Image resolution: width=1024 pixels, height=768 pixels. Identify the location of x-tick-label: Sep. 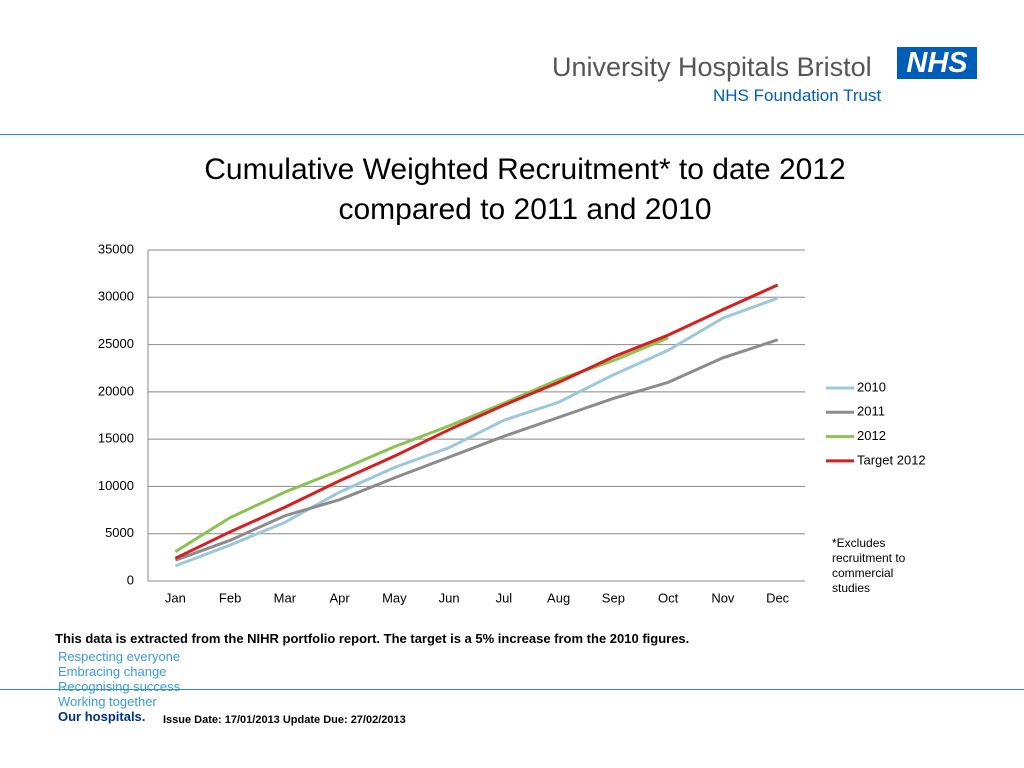
(613, 597).